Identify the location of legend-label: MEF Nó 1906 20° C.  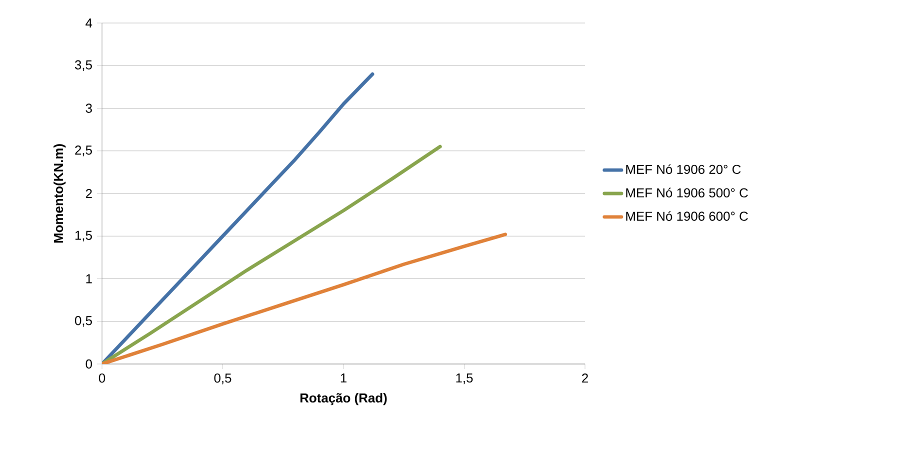
(683, 169).